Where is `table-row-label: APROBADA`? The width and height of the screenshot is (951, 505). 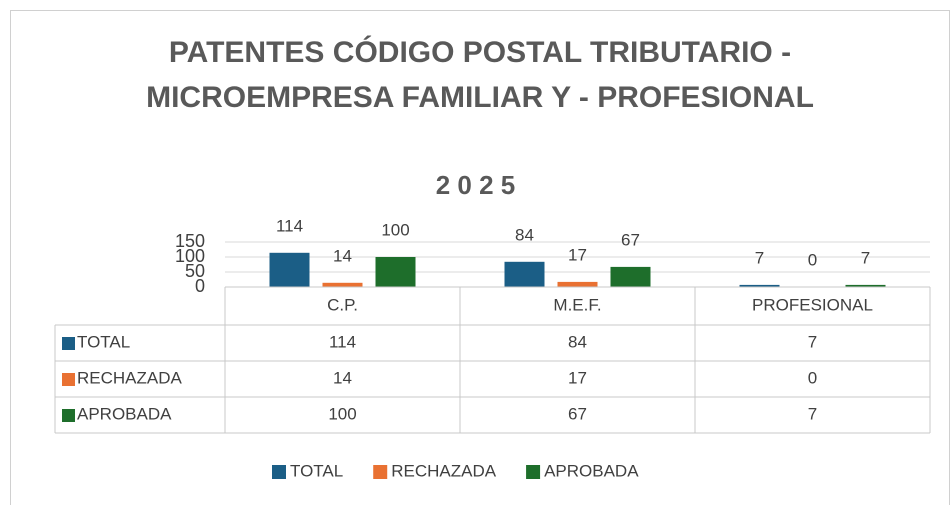
table-row-label: APROBADA is located at coordinates (124, 413).